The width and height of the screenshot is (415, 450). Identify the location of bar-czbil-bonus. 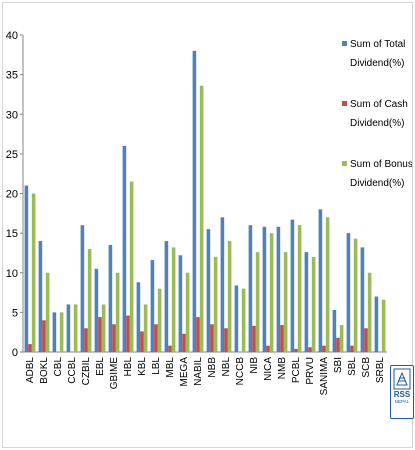
(89, 300).